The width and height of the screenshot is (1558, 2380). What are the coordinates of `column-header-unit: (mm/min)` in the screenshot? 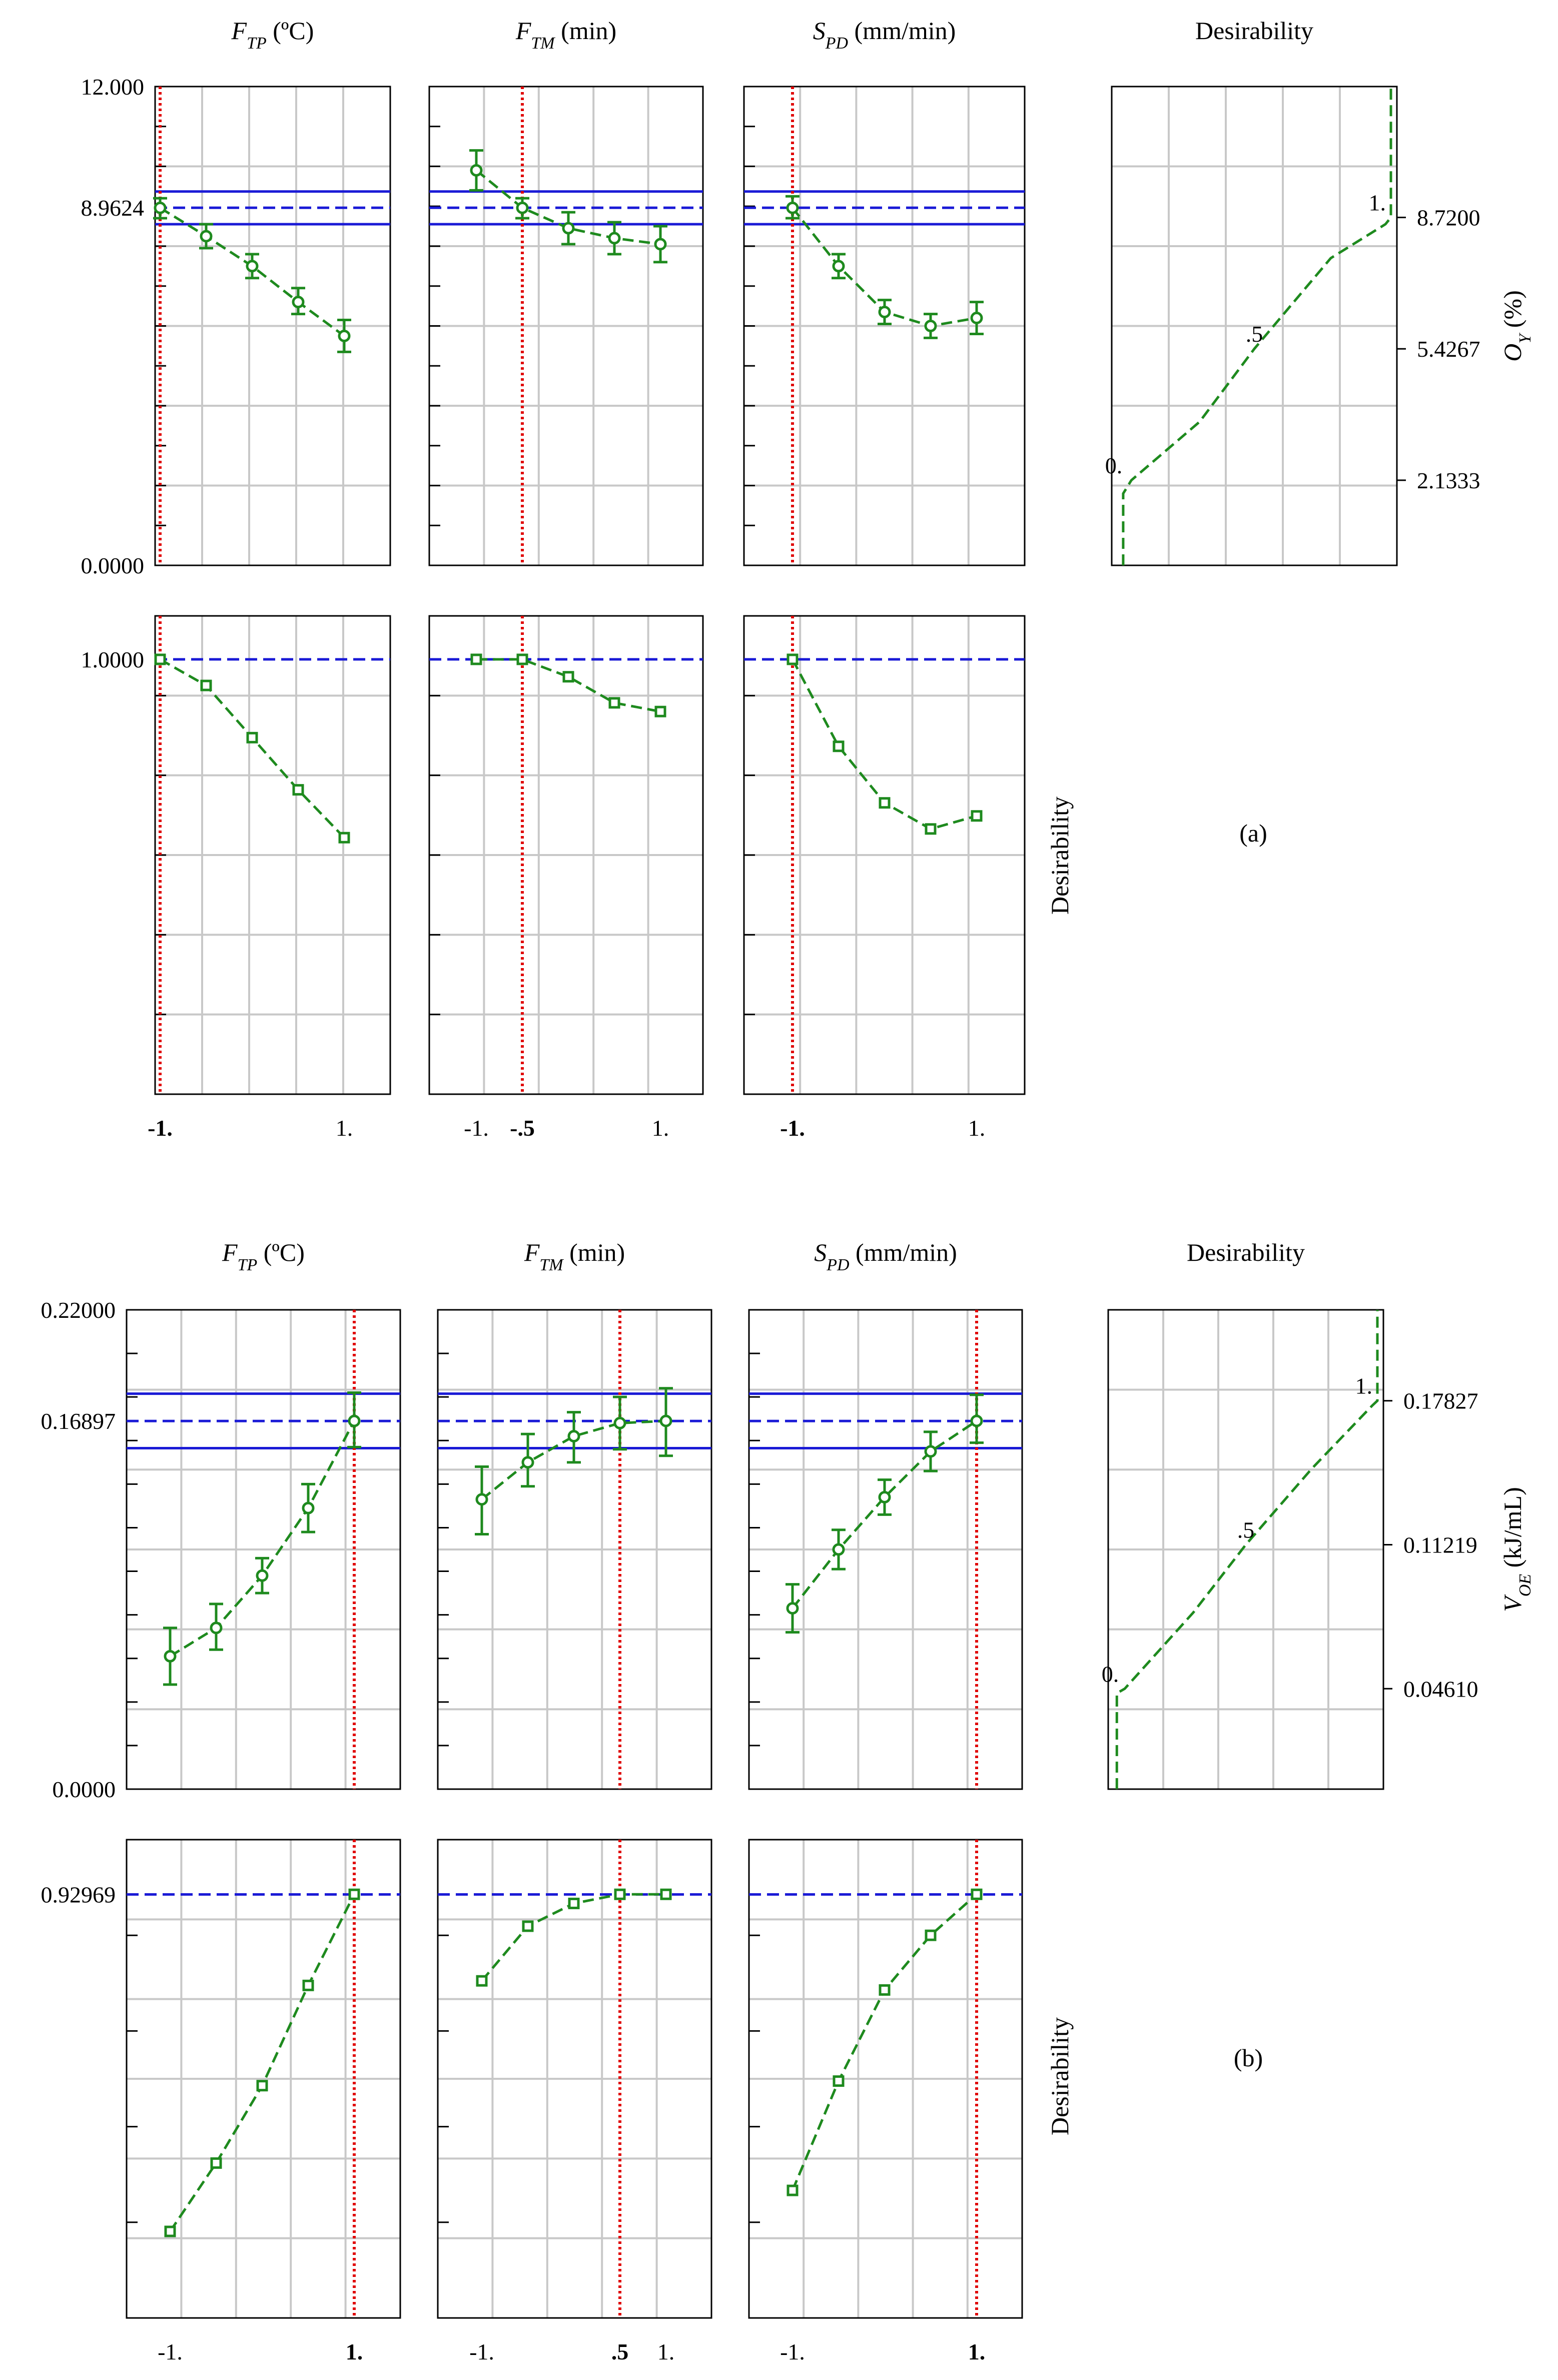 It's located at (903, 1252).